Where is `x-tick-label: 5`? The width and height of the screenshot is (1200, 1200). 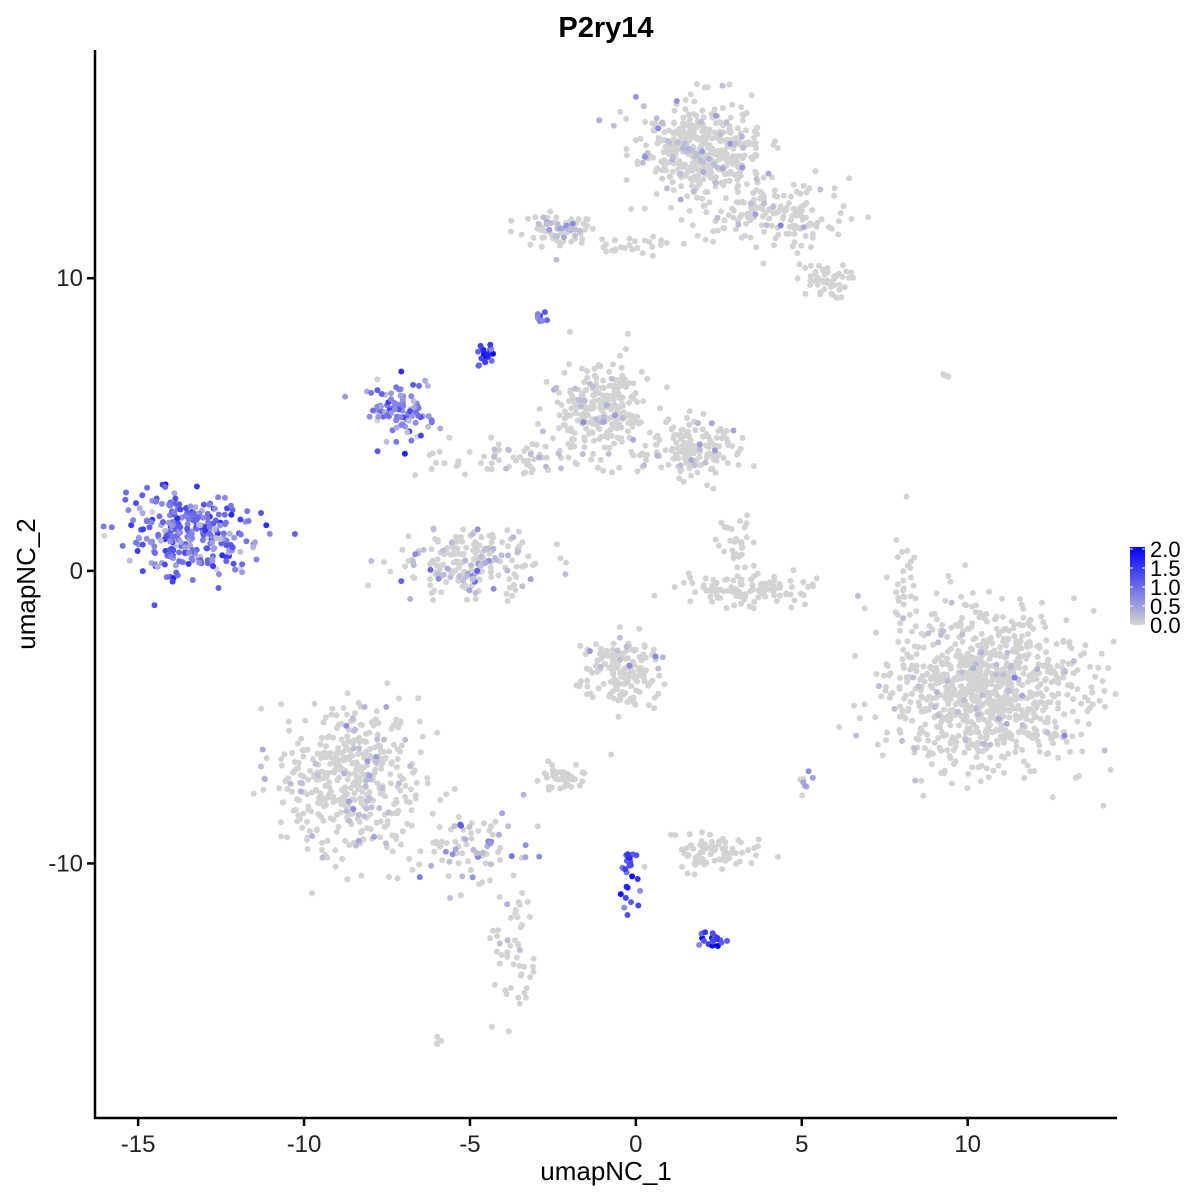 x-tick-label: 5 is located at coordinates (801, 1144).